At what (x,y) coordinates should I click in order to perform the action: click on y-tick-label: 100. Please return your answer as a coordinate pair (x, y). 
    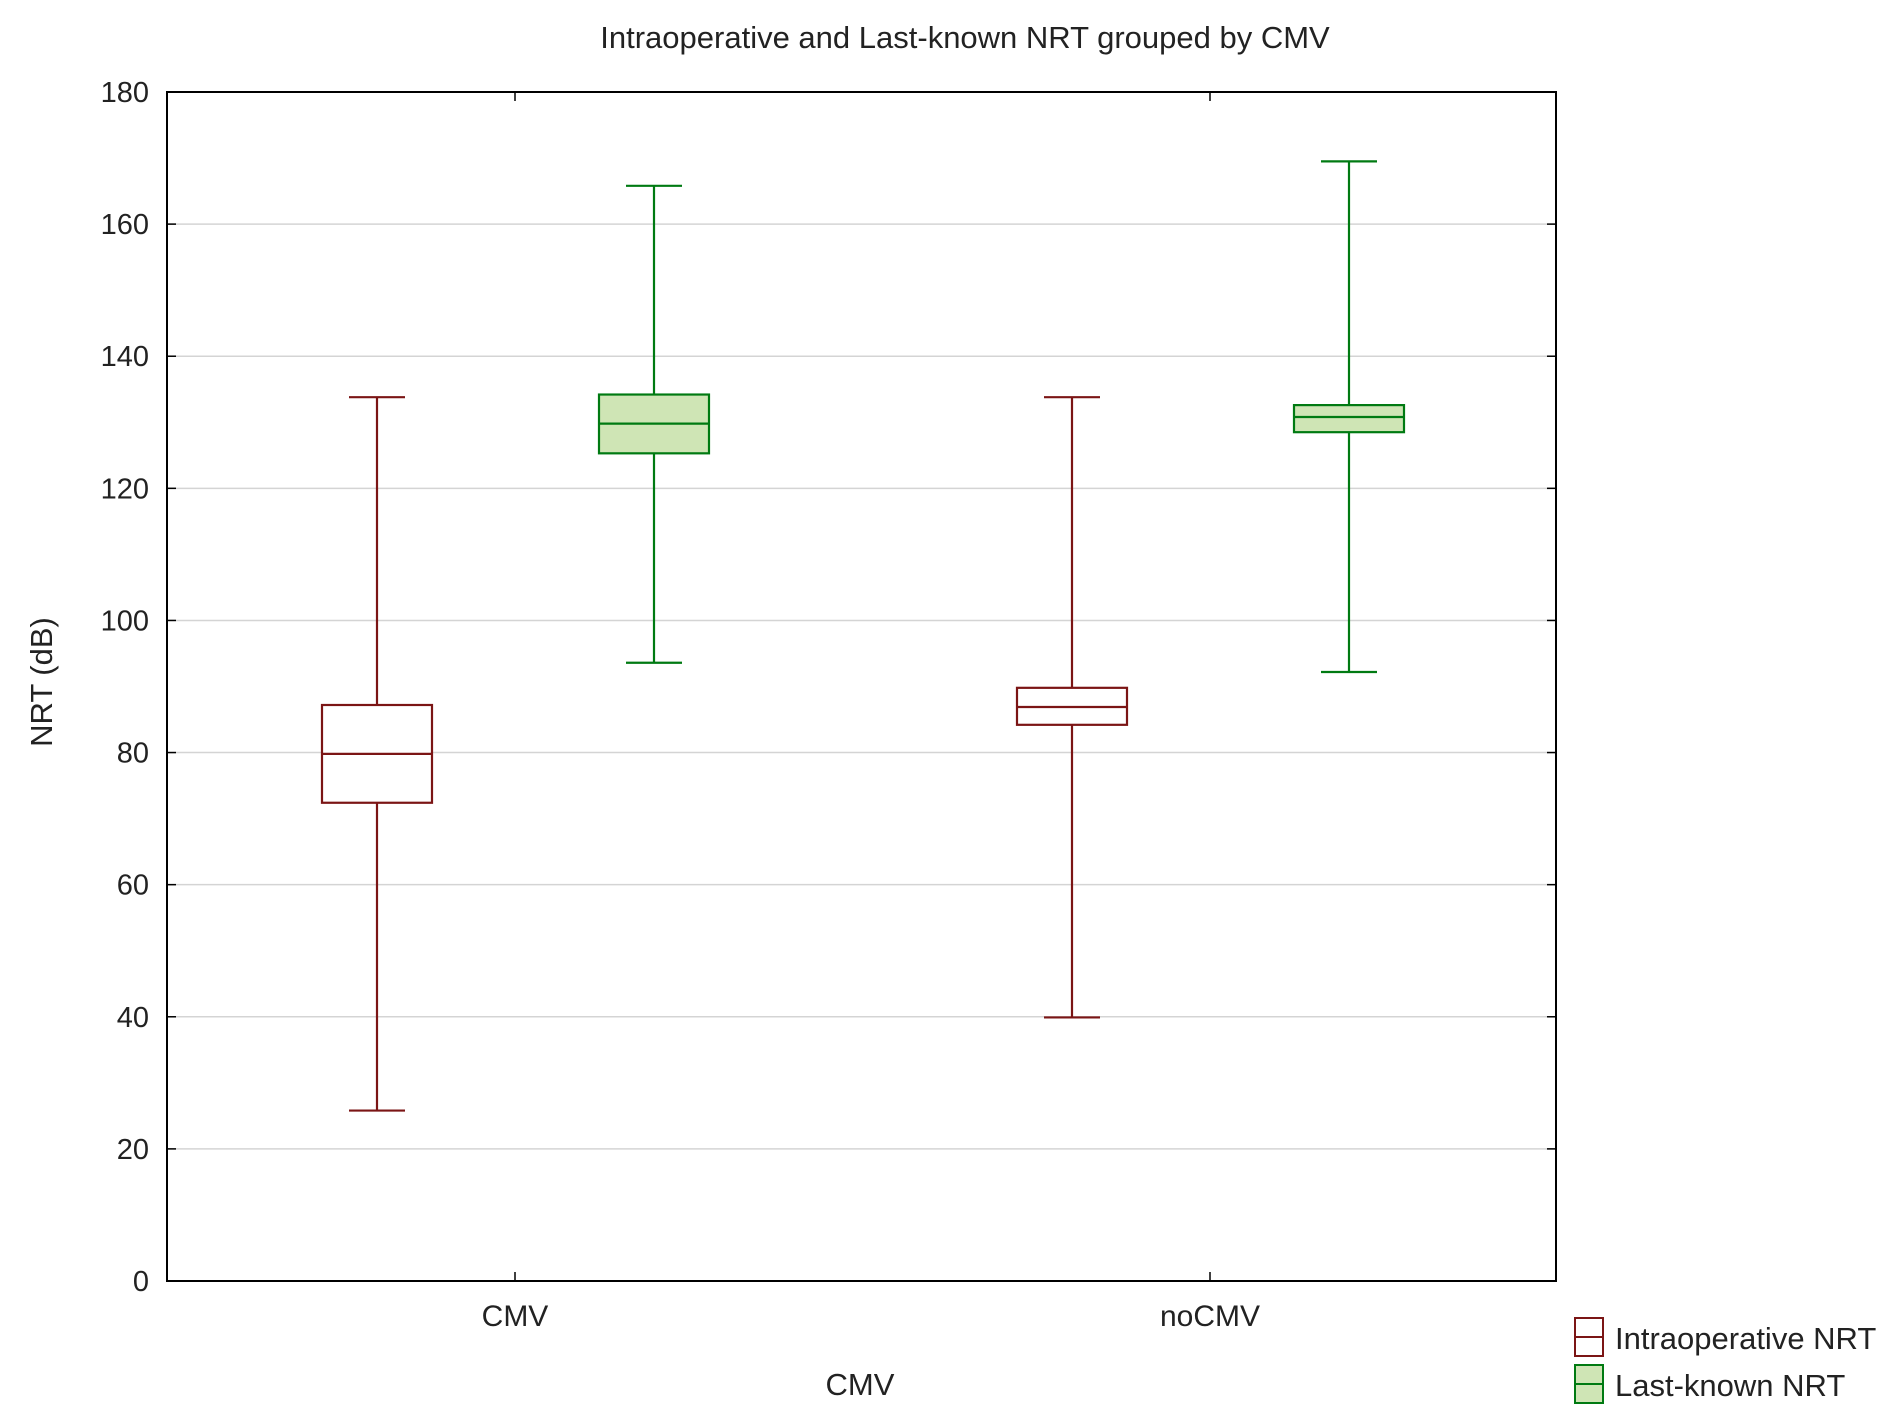
    Looking at the image, I should click on (125, 621).